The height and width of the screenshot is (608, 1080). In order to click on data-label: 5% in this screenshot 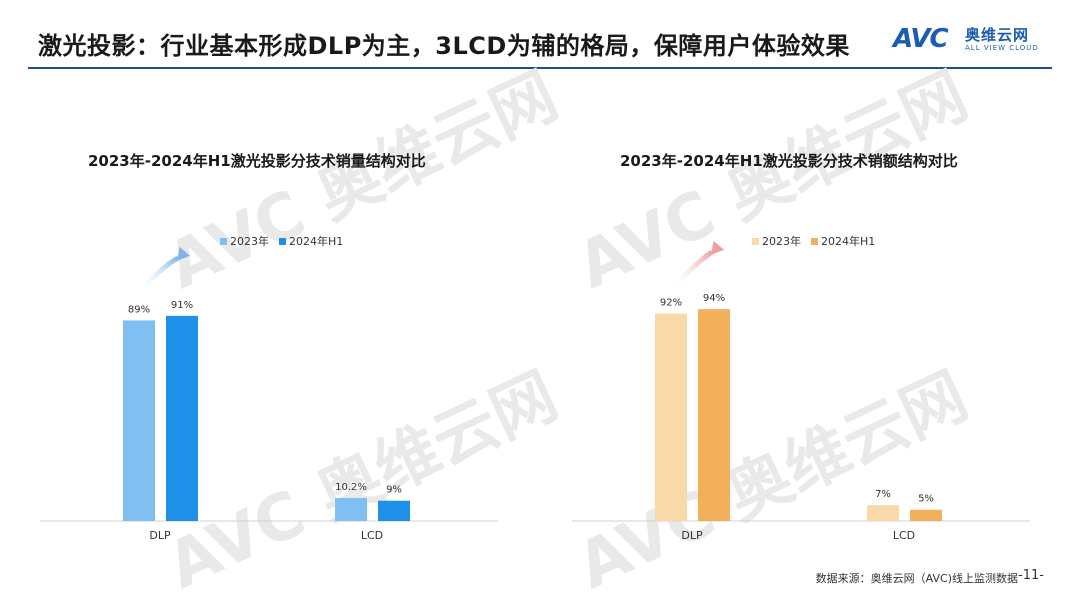, I will do `click(926, 499)`.